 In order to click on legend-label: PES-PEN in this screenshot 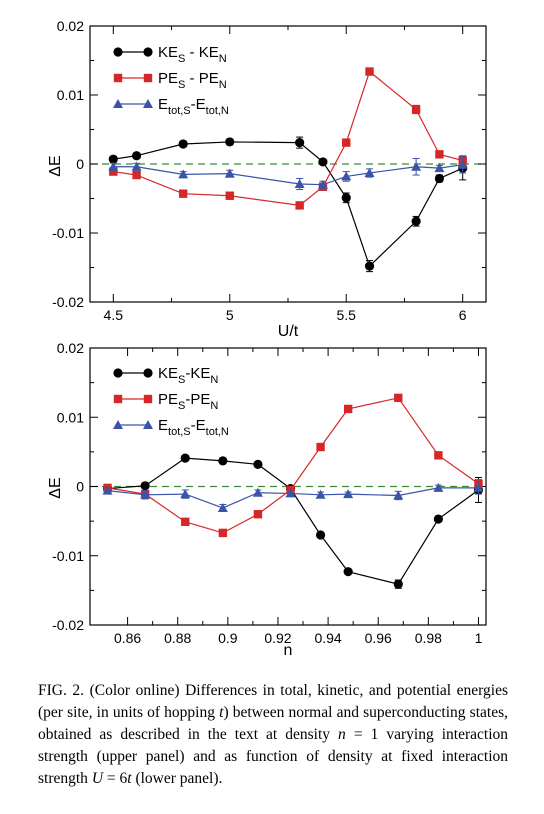, I will do `click(188, 401)`.